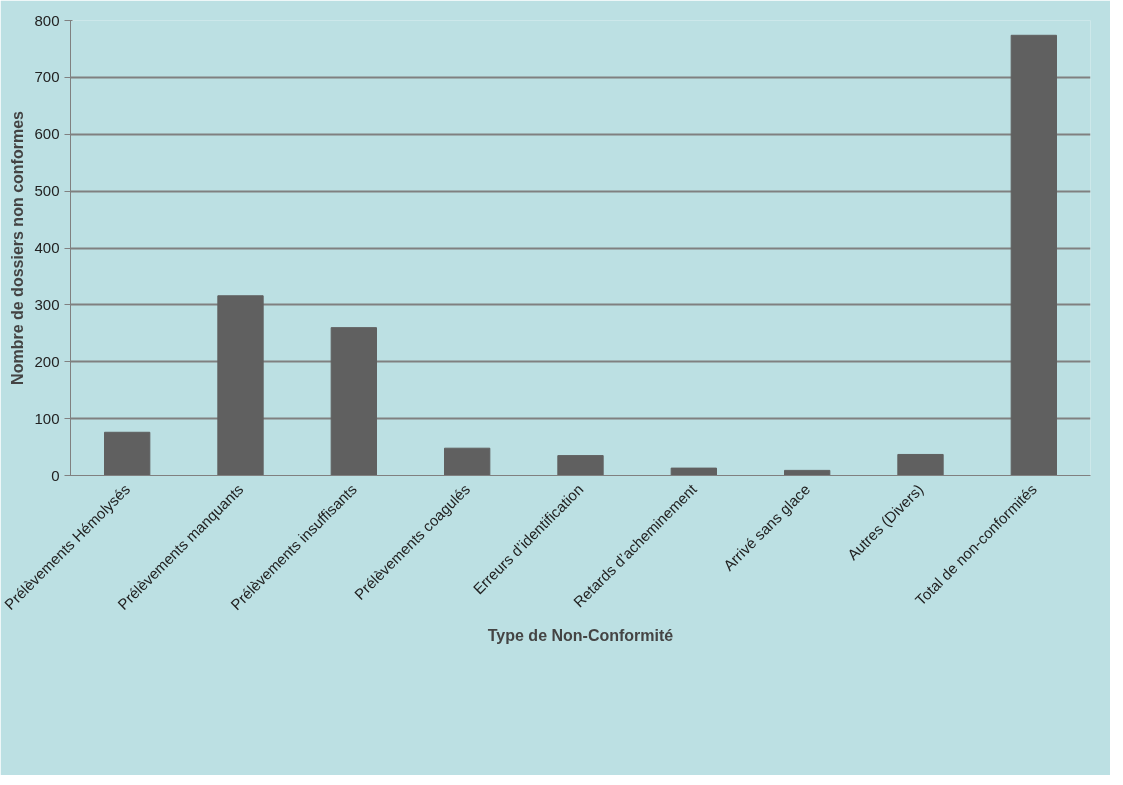  Describe the element at coordinates (47, 20) in the screenshot. I see `y-tick-label: 800` at that location.